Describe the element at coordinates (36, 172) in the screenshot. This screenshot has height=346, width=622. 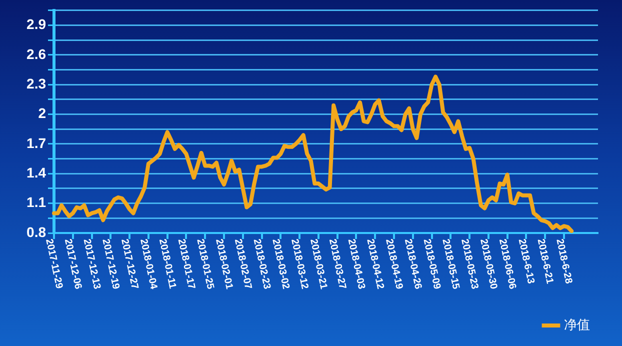
I see `y-tick-label: 1.4` at that location.